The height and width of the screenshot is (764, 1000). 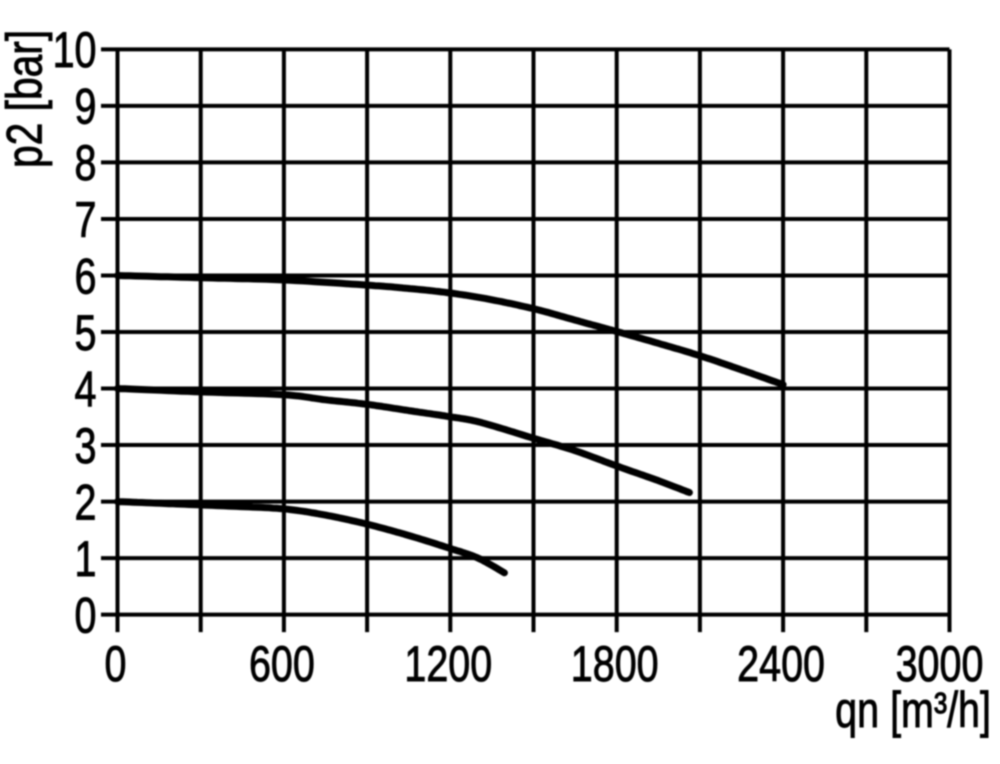 I want to click on svg-text: 1200, so click(x=448, y=664).